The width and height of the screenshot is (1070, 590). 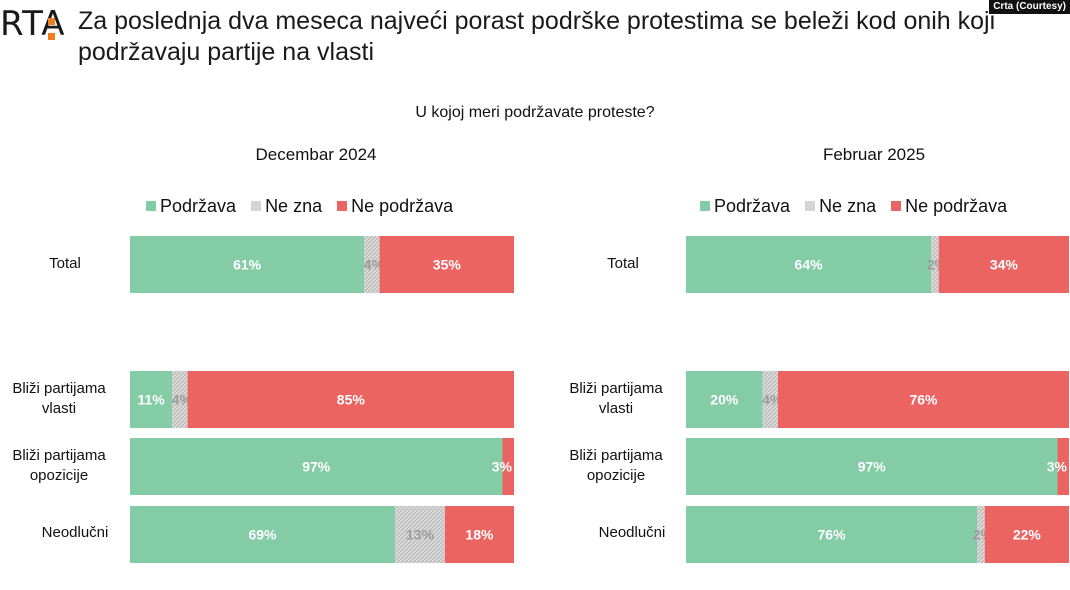 I want to click on data-label: 11%, so click(x=151, y=400).